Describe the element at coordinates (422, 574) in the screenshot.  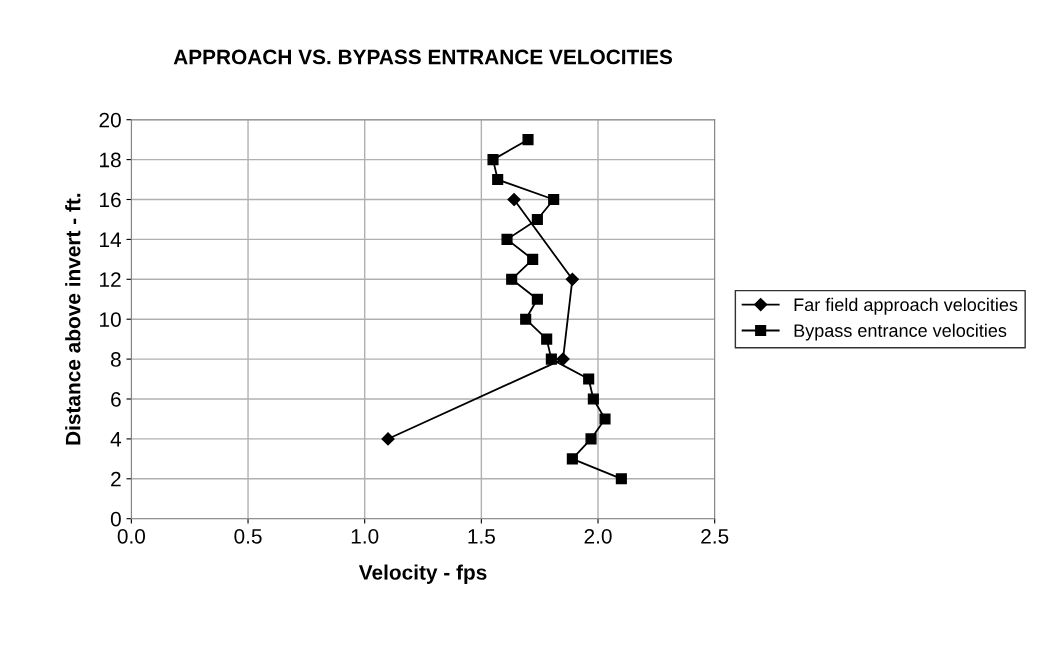
I see `x-axis-title: Velocity - fps` at that location.